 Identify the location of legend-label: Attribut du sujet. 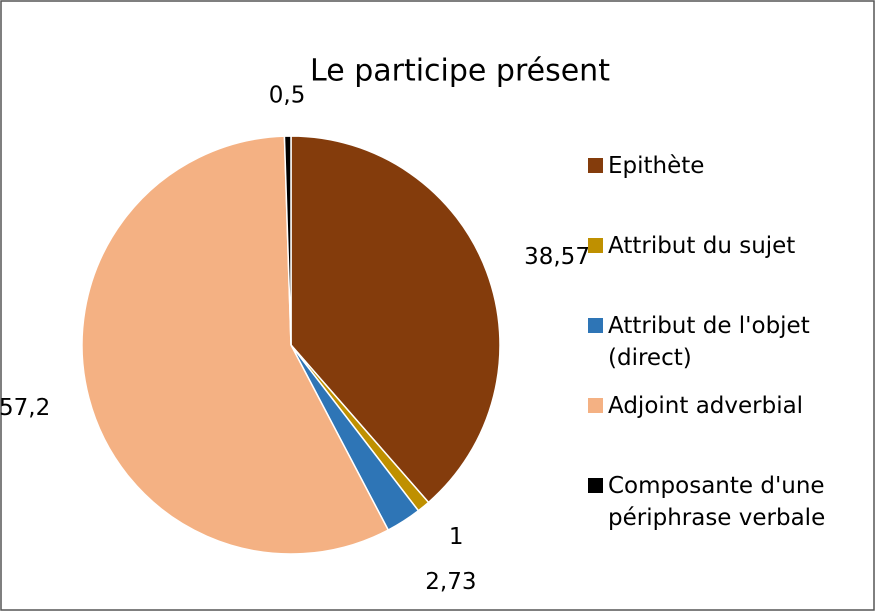
(702, 246).